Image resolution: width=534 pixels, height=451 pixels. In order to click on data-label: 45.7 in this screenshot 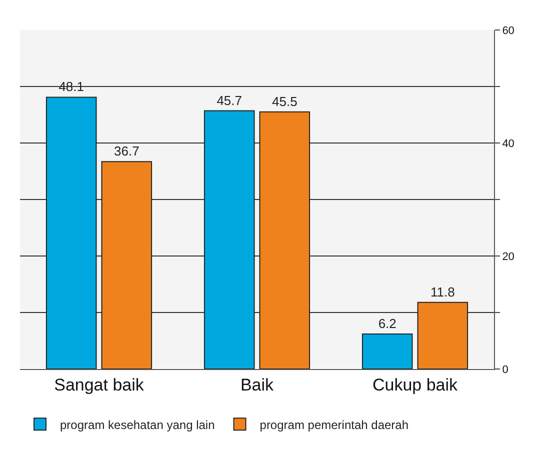, I will do `click(229, 100)`.